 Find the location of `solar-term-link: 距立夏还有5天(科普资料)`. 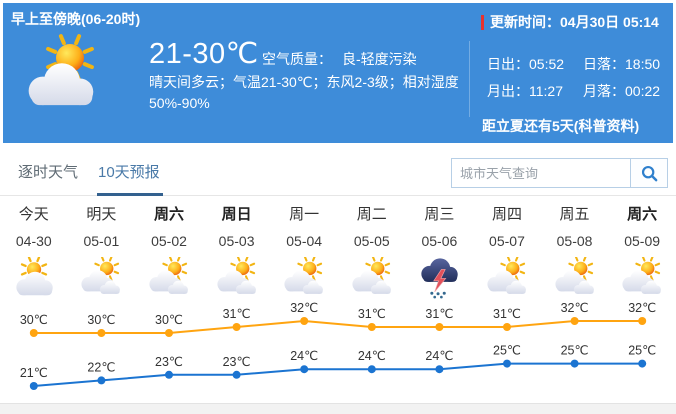

solar-term-link: 距立夏还有5天(科普资料) is located at coordinates (561, 126).